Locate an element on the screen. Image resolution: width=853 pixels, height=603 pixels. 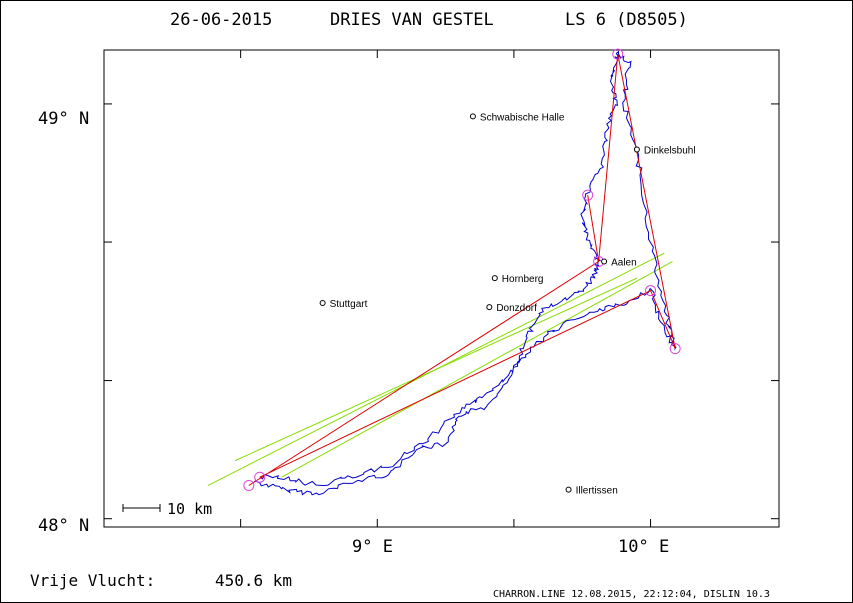
city-label-schwabische-halle: Schwabische Halle is located at coordinates (522, 117).